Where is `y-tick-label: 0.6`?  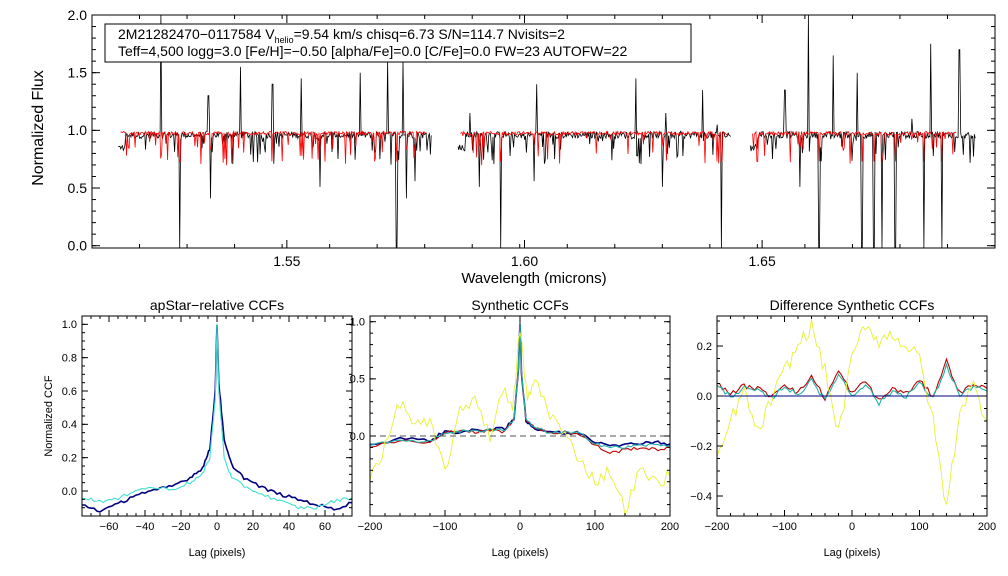 y-tick-label: 0.6 is located at coordinates (69, 392).